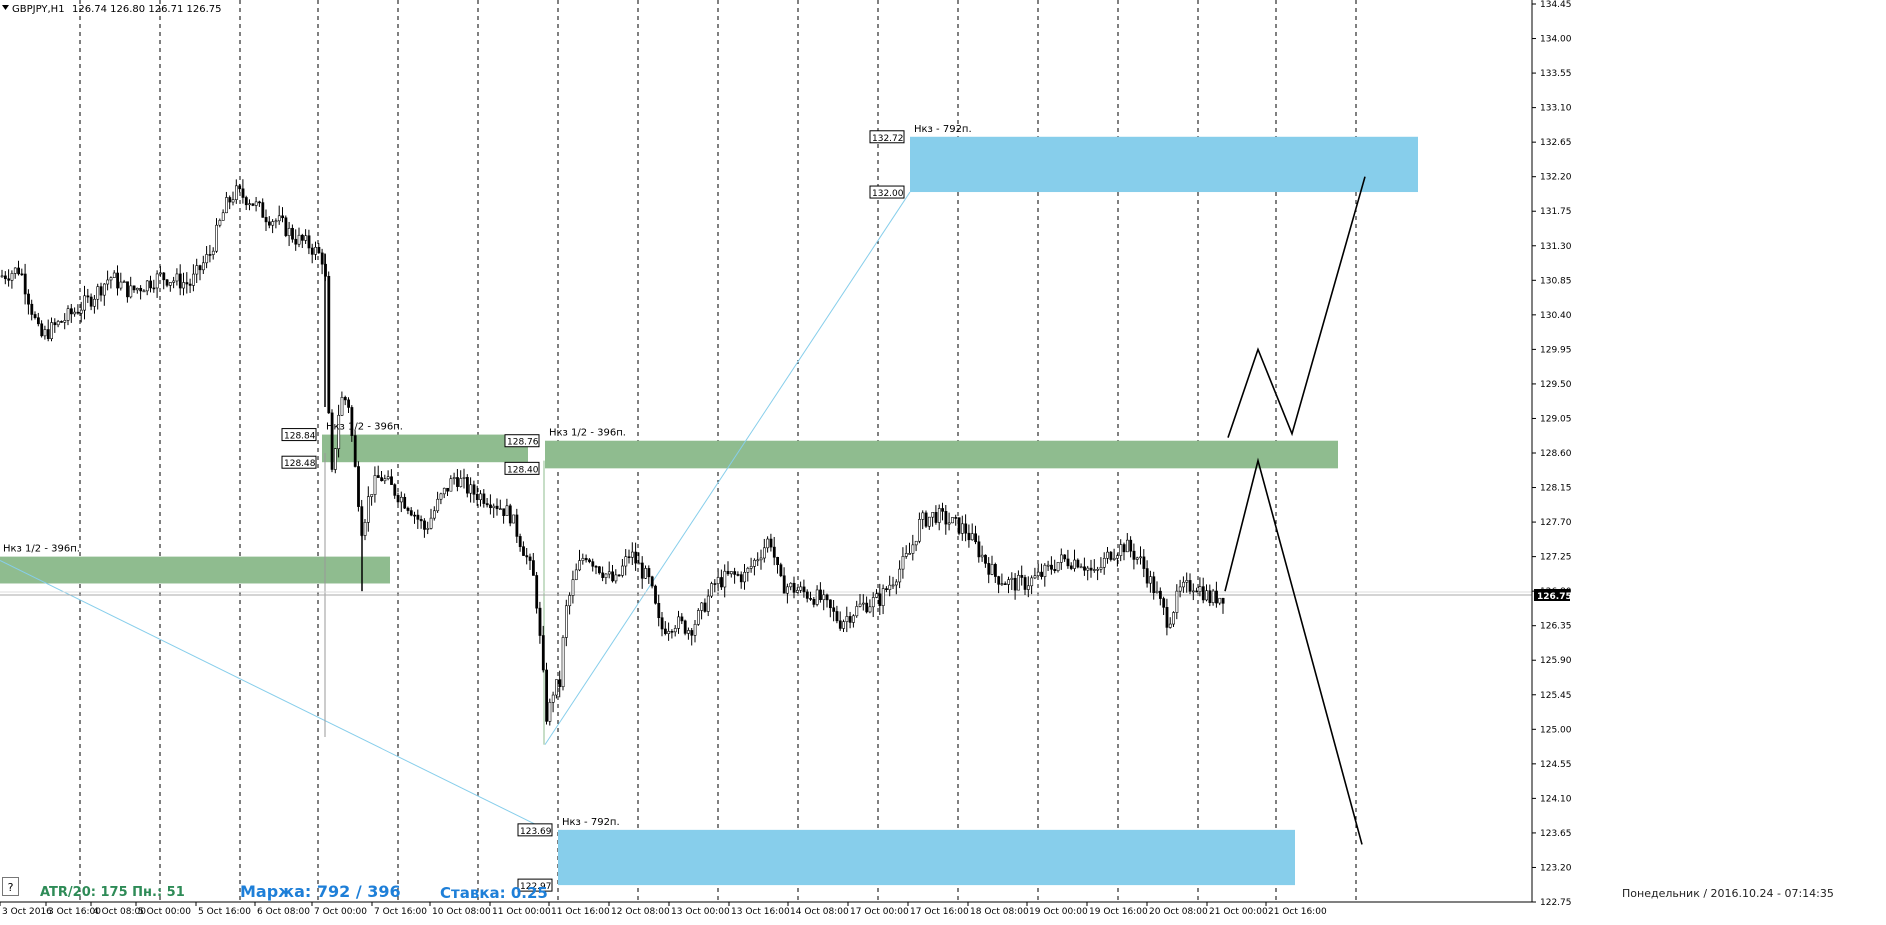  I want to click on zone-price-box, so click(299, 462).